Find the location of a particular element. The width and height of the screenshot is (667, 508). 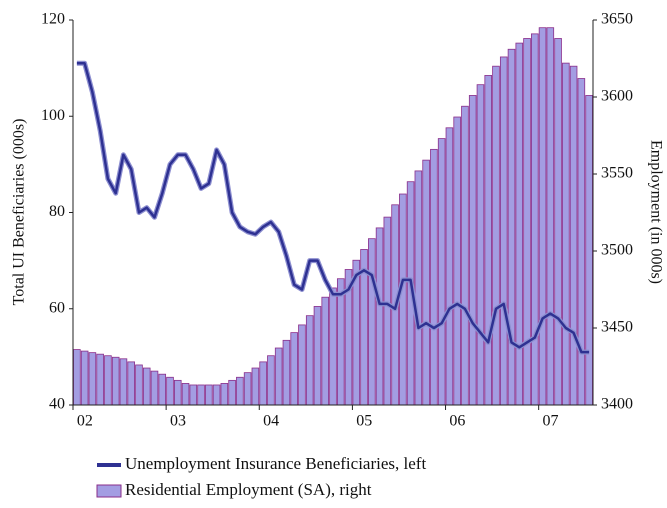

y-tick-label: 100 is located at coordinates (53, 115).